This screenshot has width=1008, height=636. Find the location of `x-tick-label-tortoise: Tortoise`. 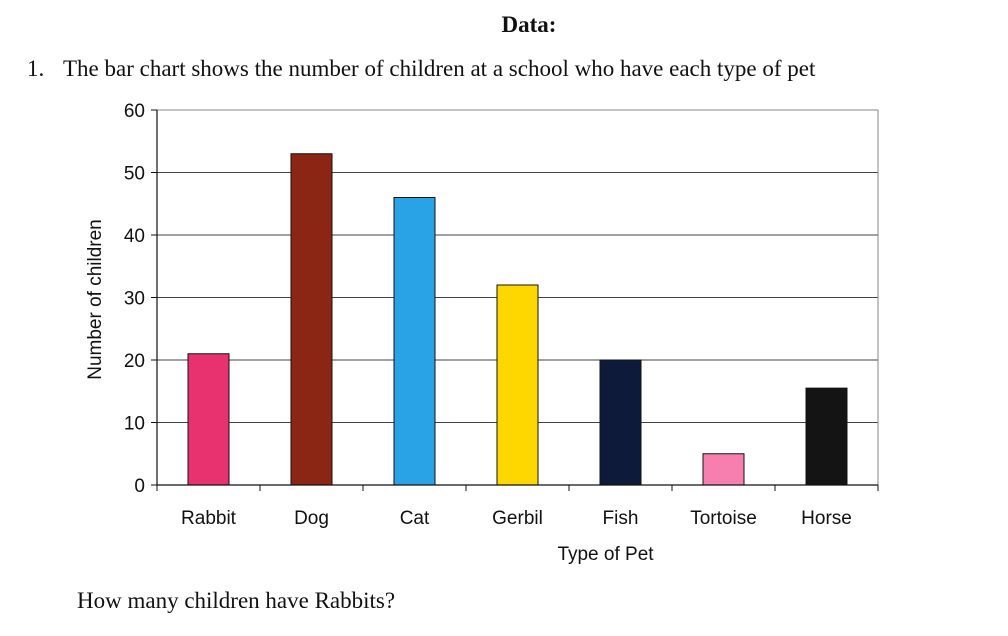

x-tick-label-tortoise: Tortoise is located at coordinates (723, 518).